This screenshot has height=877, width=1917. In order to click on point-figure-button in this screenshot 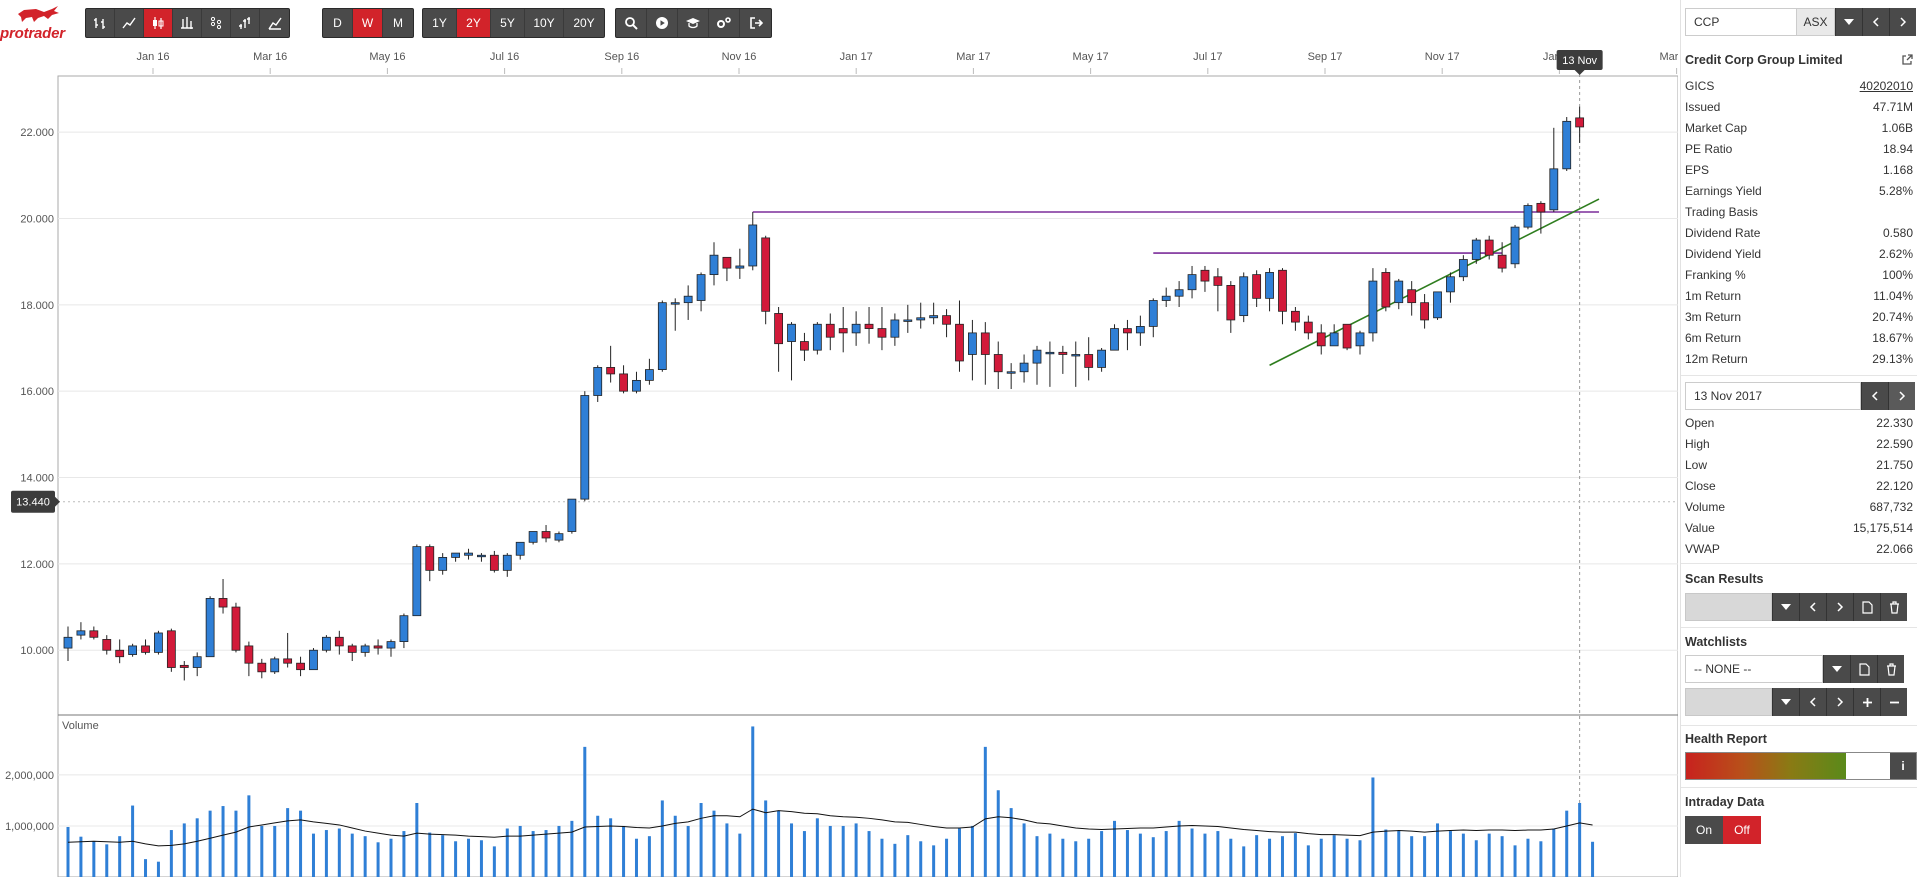, I will do `click(216, 23)`.